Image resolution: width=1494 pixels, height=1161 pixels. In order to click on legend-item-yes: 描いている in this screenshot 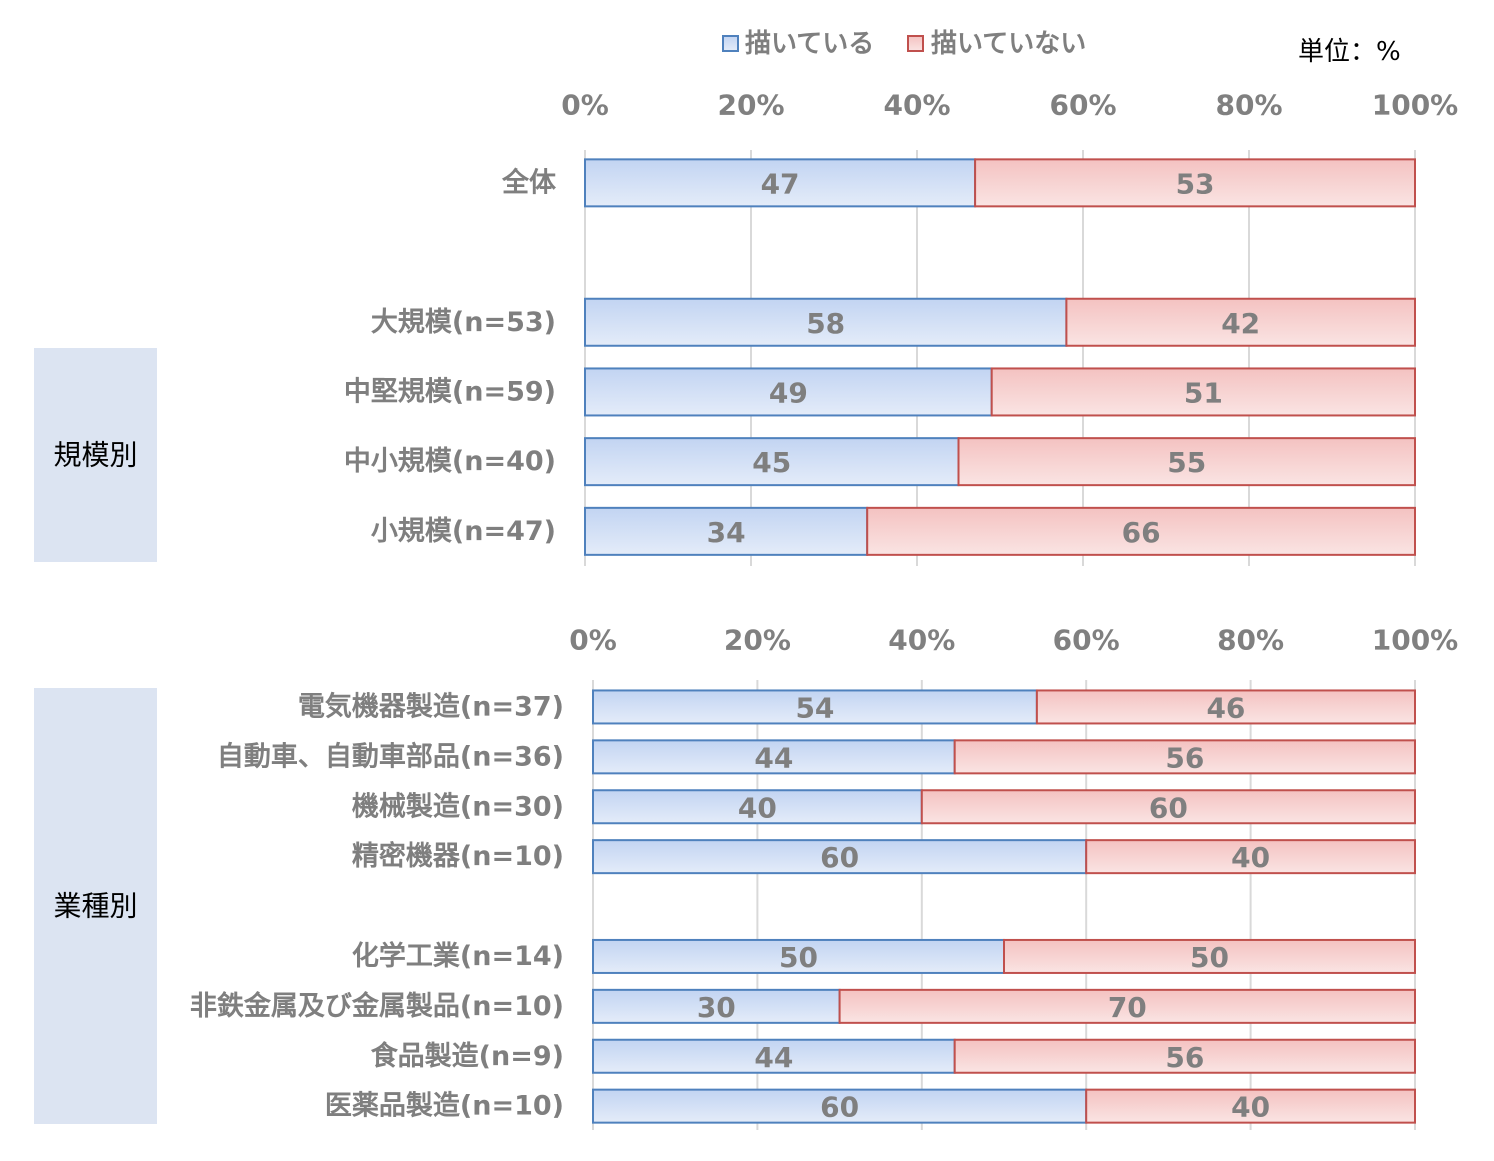, I will do `click(798, 44)`.